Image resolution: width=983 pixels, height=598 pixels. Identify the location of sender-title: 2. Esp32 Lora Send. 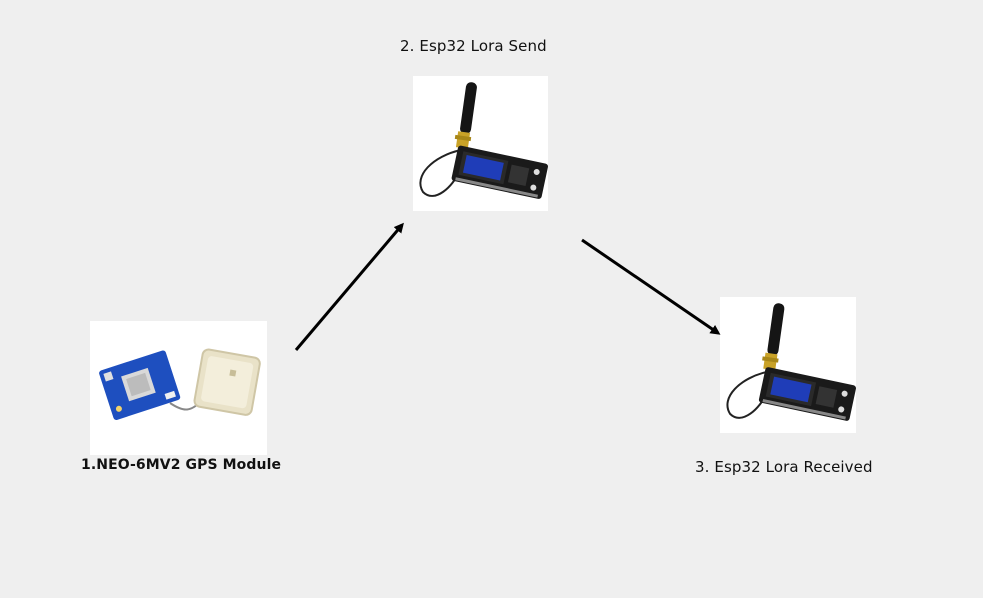
(473, 46).